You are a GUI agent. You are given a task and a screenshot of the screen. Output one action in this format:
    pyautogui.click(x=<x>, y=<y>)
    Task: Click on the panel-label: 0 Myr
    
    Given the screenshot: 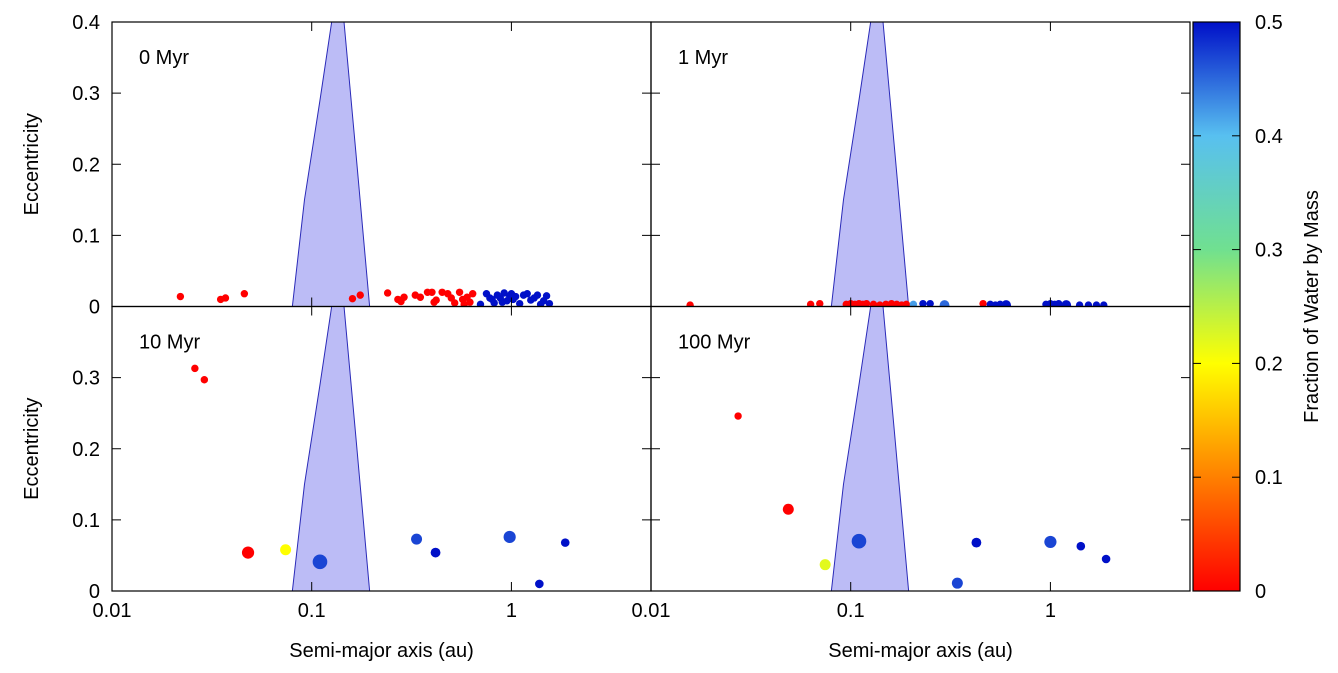 What is the action you would take?
    pyautogui.click(x=164, y=58)
    